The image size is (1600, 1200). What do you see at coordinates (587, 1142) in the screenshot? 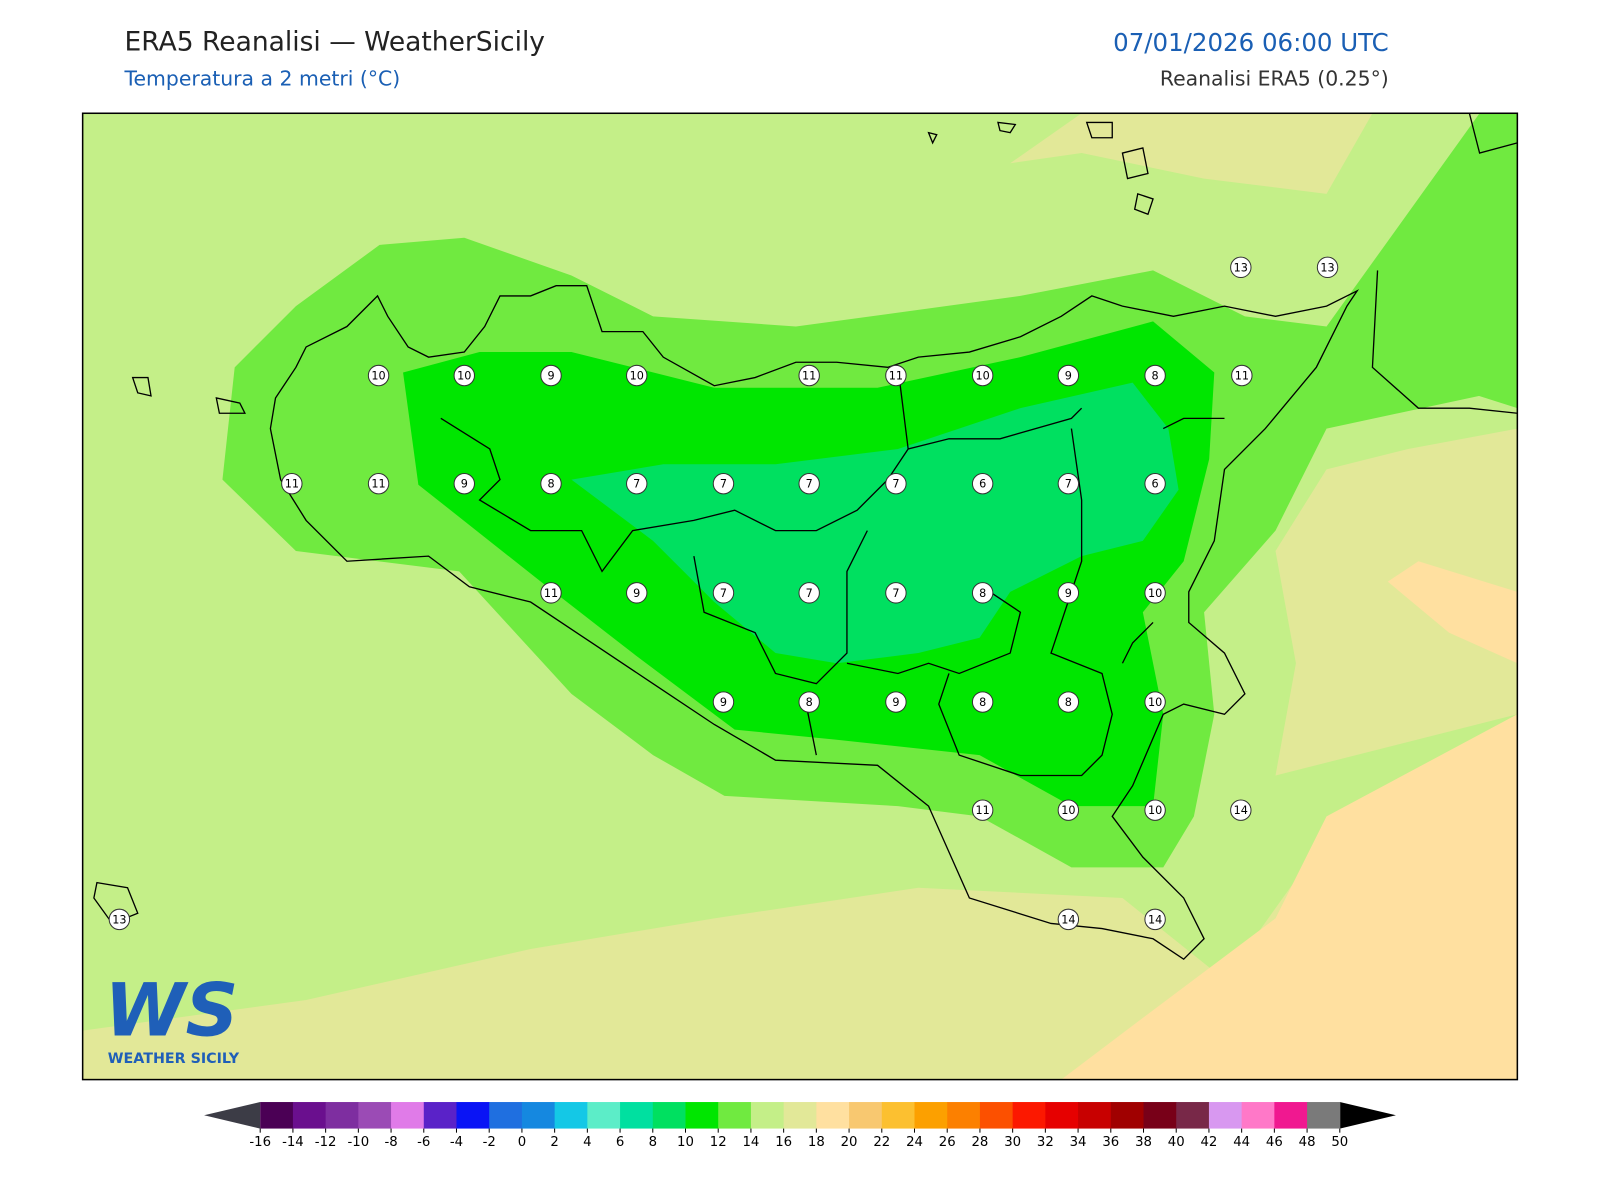
I see `colorbar-label: 4` at bounding box center [587, 1142].